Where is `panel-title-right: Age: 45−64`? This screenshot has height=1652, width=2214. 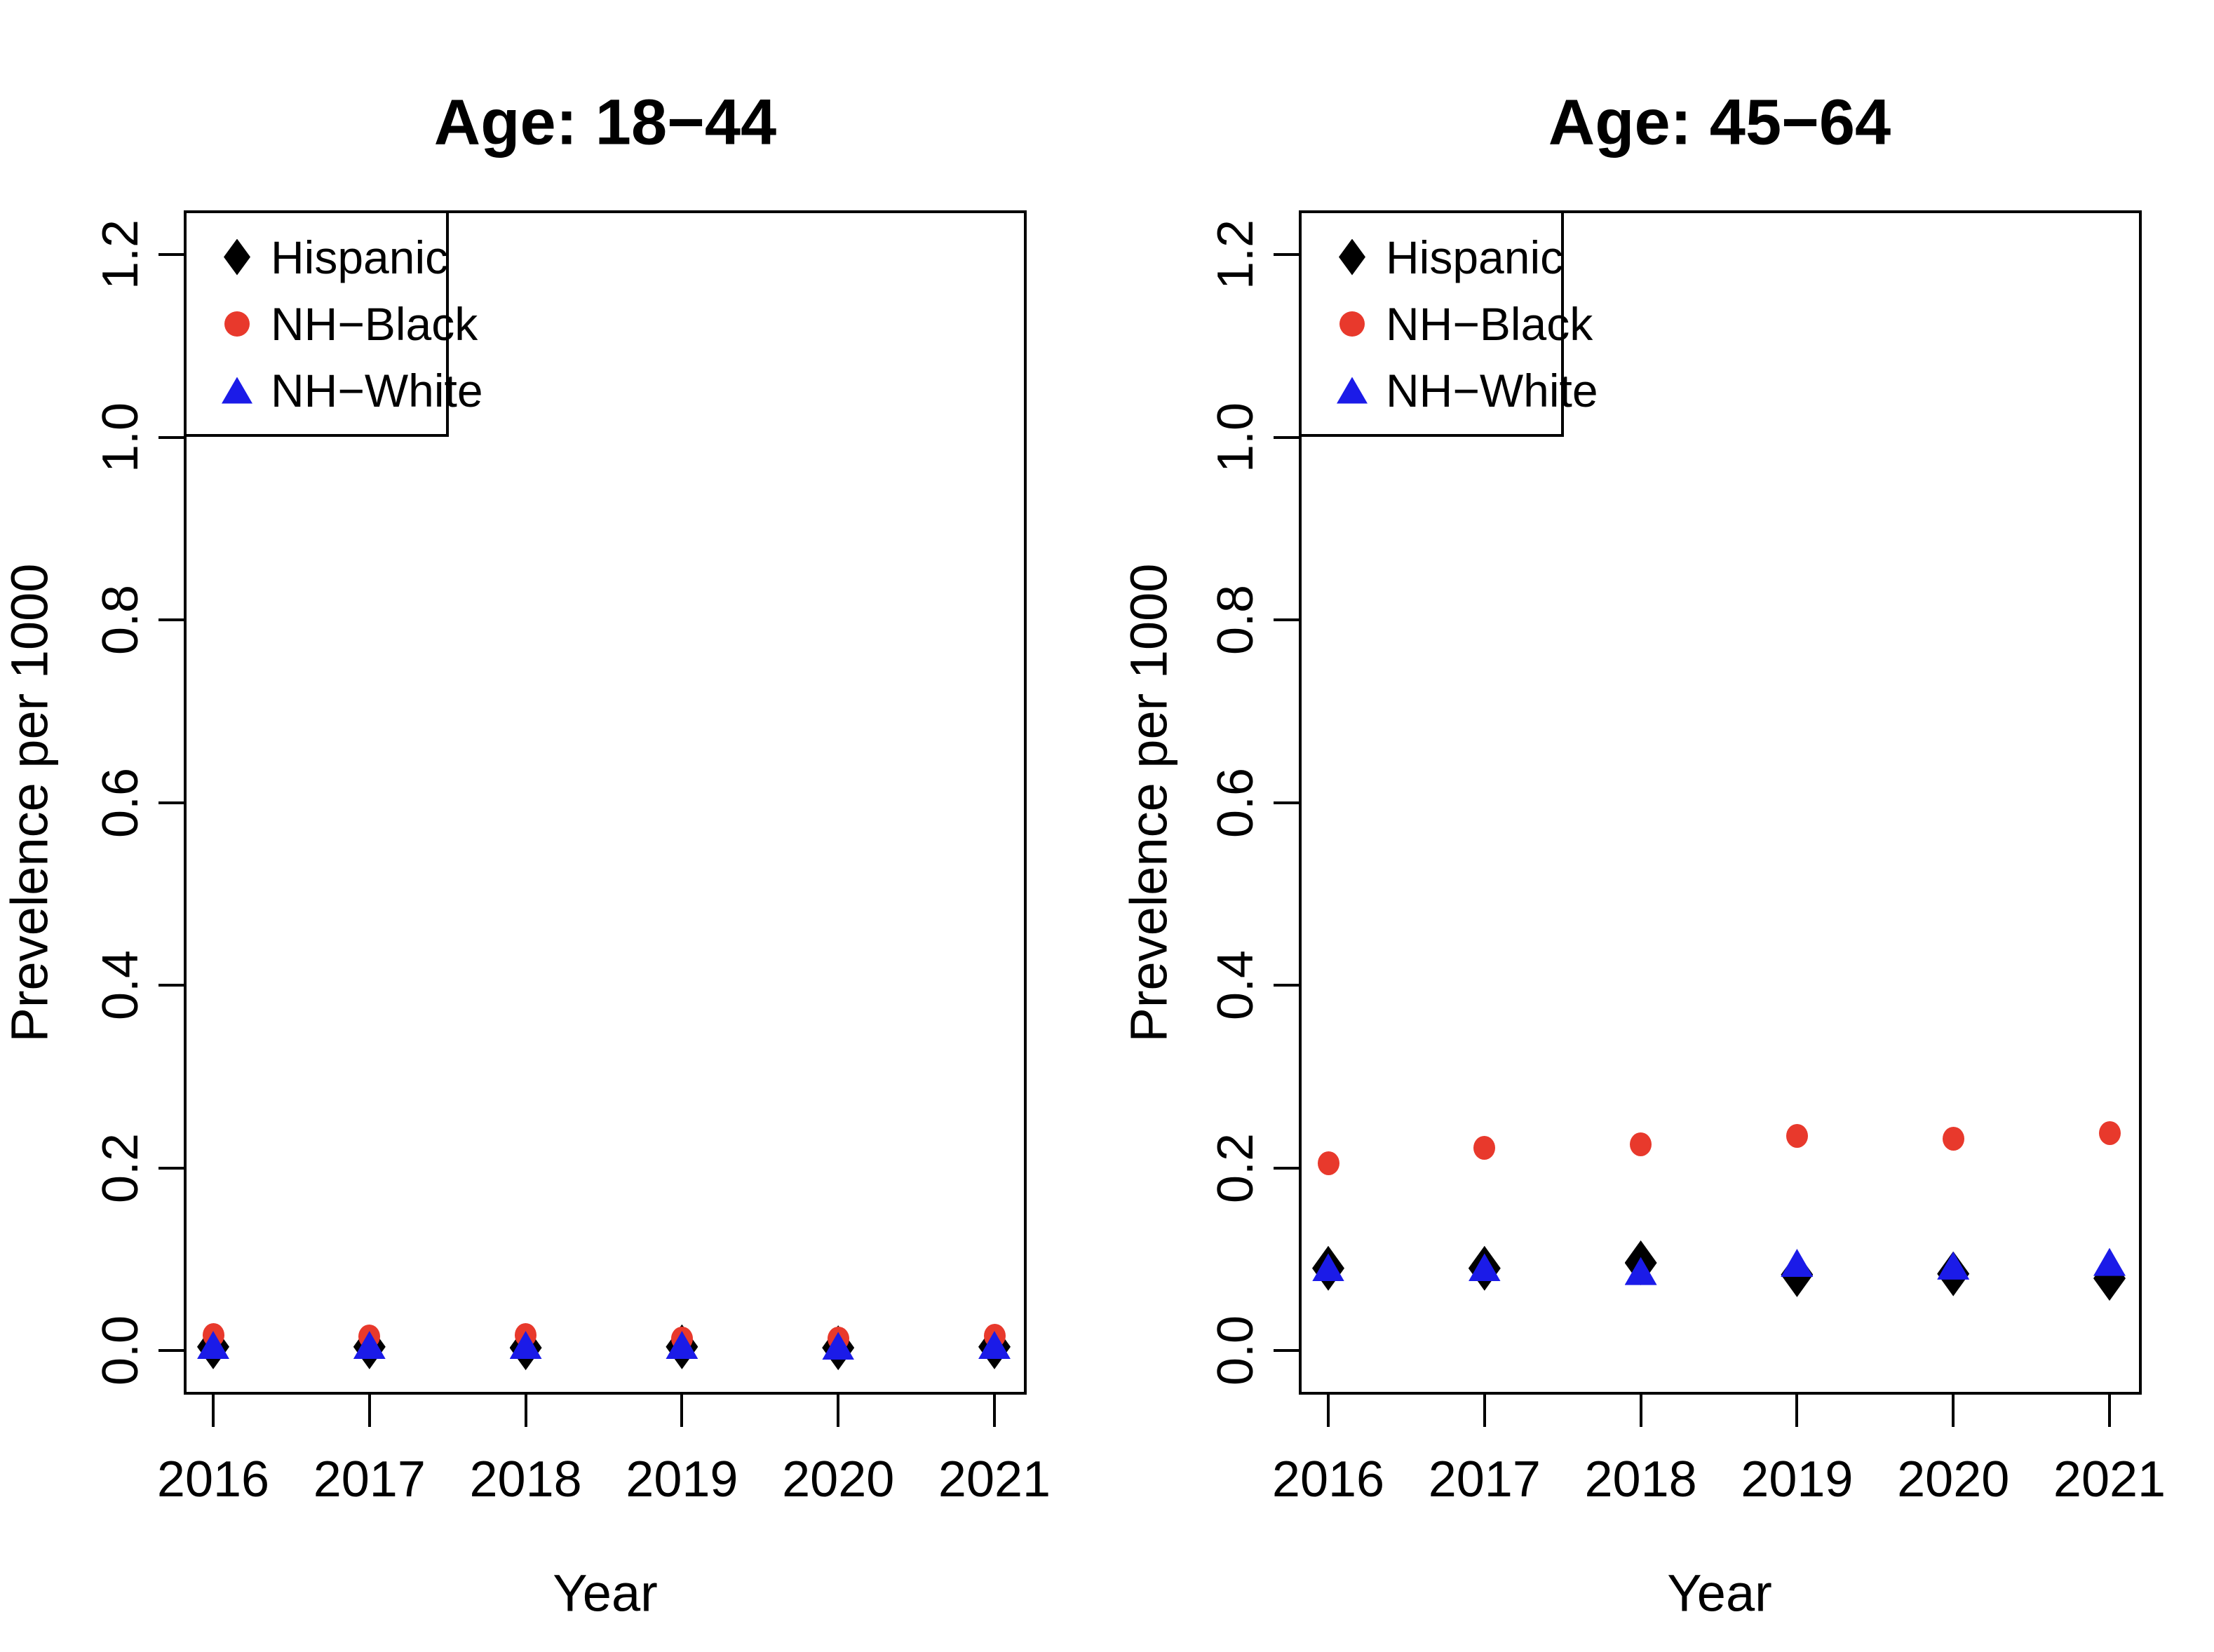
panel-title-right: Age: 45−64 is located at coordinates (1719, 122).